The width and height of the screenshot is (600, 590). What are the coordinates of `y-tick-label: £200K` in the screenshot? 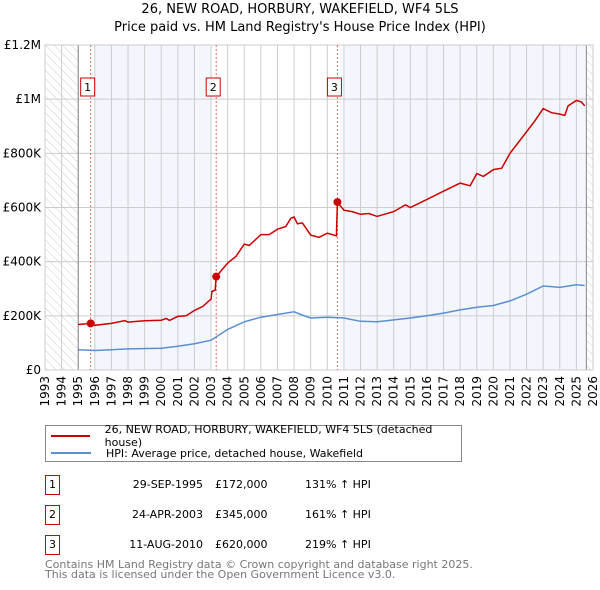 It's located at (23, 316).